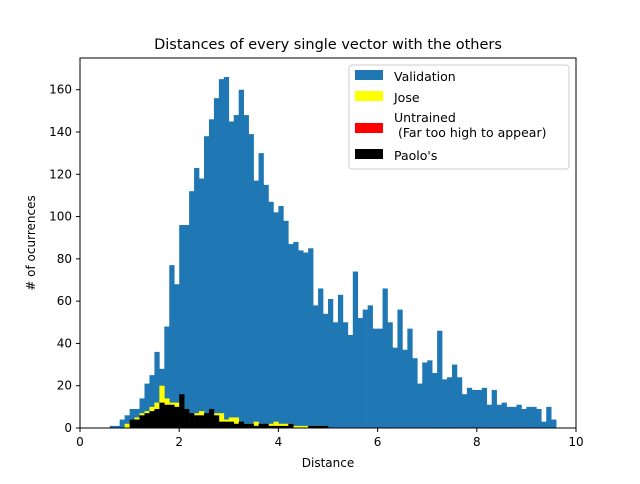 The image size is (640, 484). What do you see at coordinates (406, 97) in the screenshot?
I see `legend-label: Jose` at bounding box center [406, 97].